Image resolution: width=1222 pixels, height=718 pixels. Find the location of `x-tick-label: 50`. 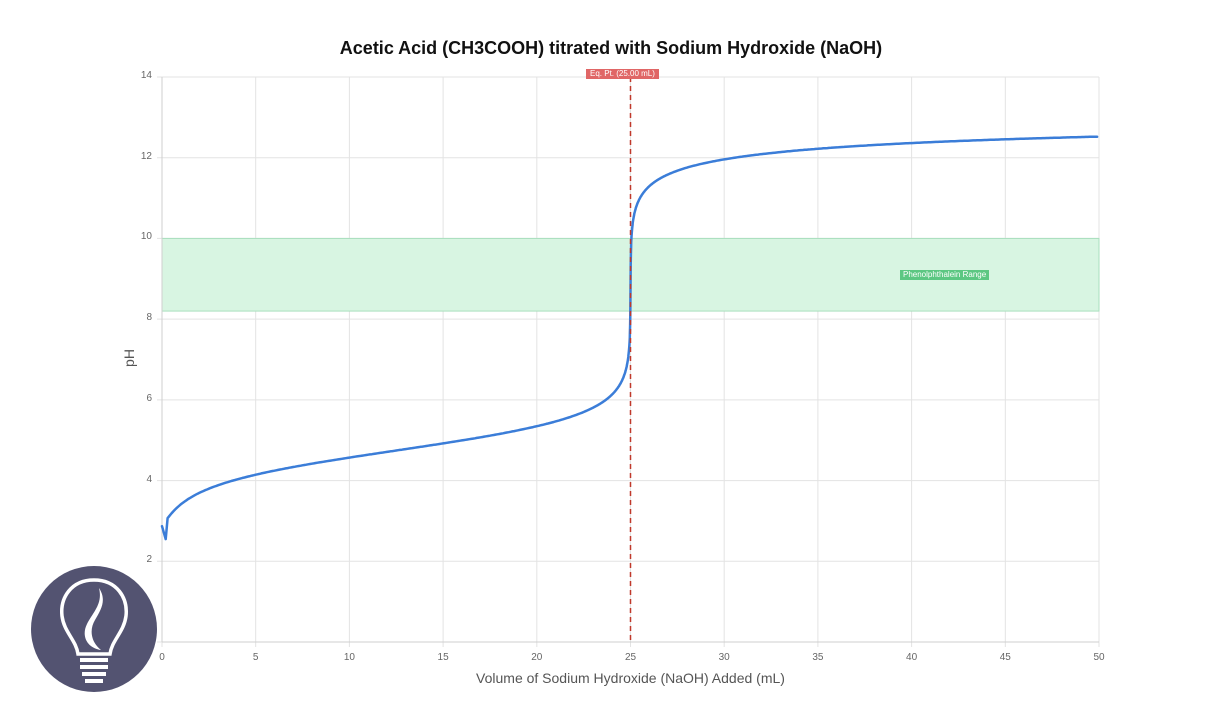

x-tick-label: 50 is located at coordinates (1099, 657).